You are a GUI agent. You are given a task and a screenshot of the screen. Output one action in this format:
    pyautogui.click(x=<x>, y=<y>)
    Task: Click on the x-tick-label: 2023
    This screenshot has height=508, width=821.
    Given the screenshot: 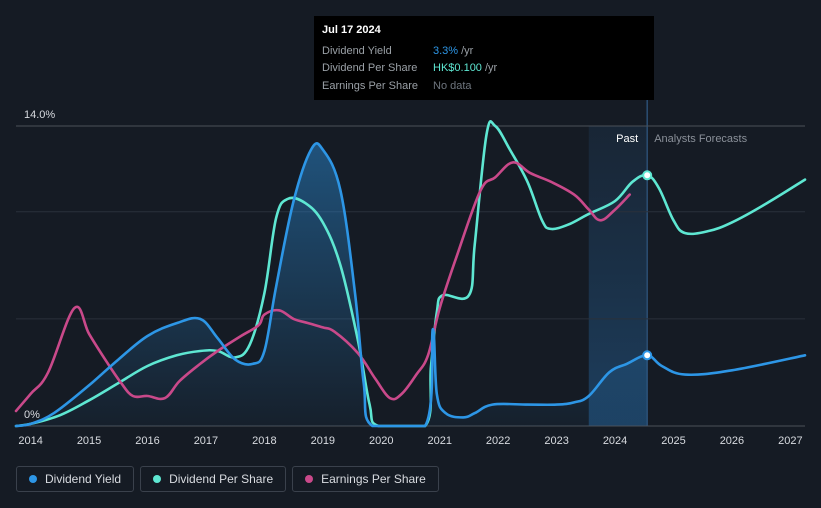 What is the action you would take?
    pyautogui.click(x=556, y=441)
    